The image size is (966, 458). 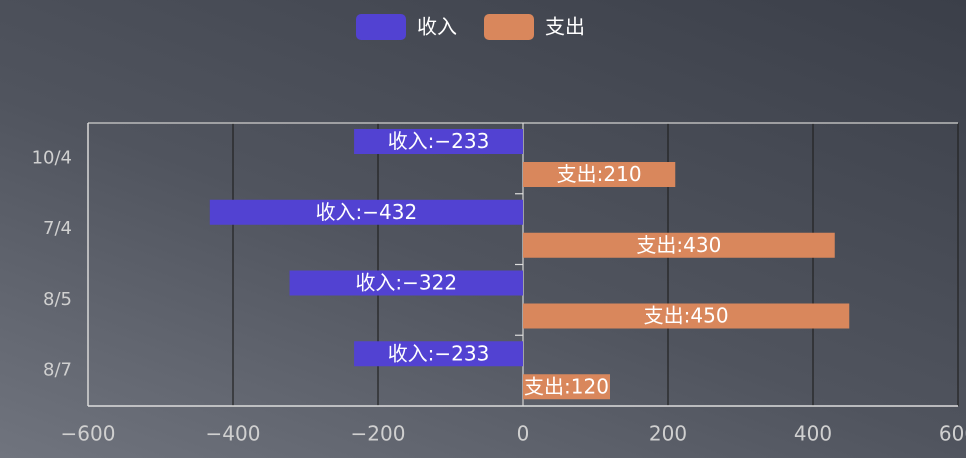 What do you see at coordinates (57, 370) in the screenshot?
I see `y-tick-label: 8/7` at bounding box center [57, 370].